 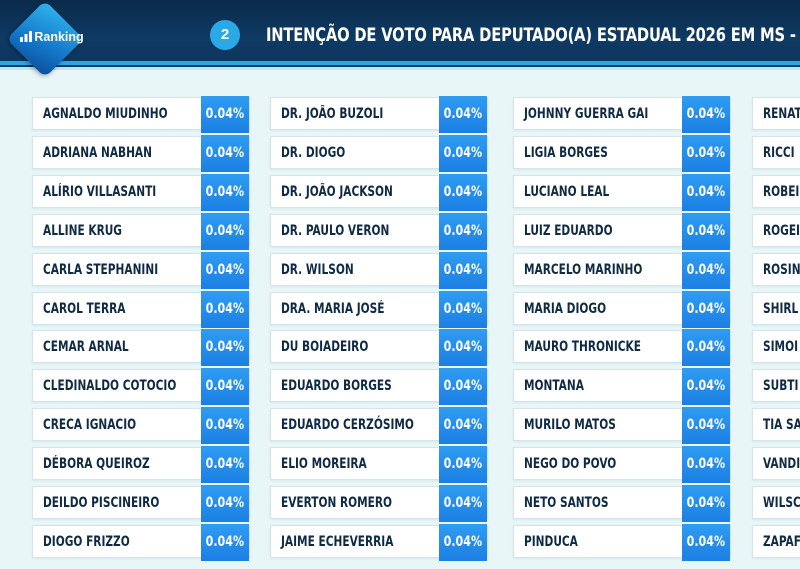 What do you see at coordinates (400, 63) in the screenshot?
I see `header-accent-line` at bounding box center [400, 63].